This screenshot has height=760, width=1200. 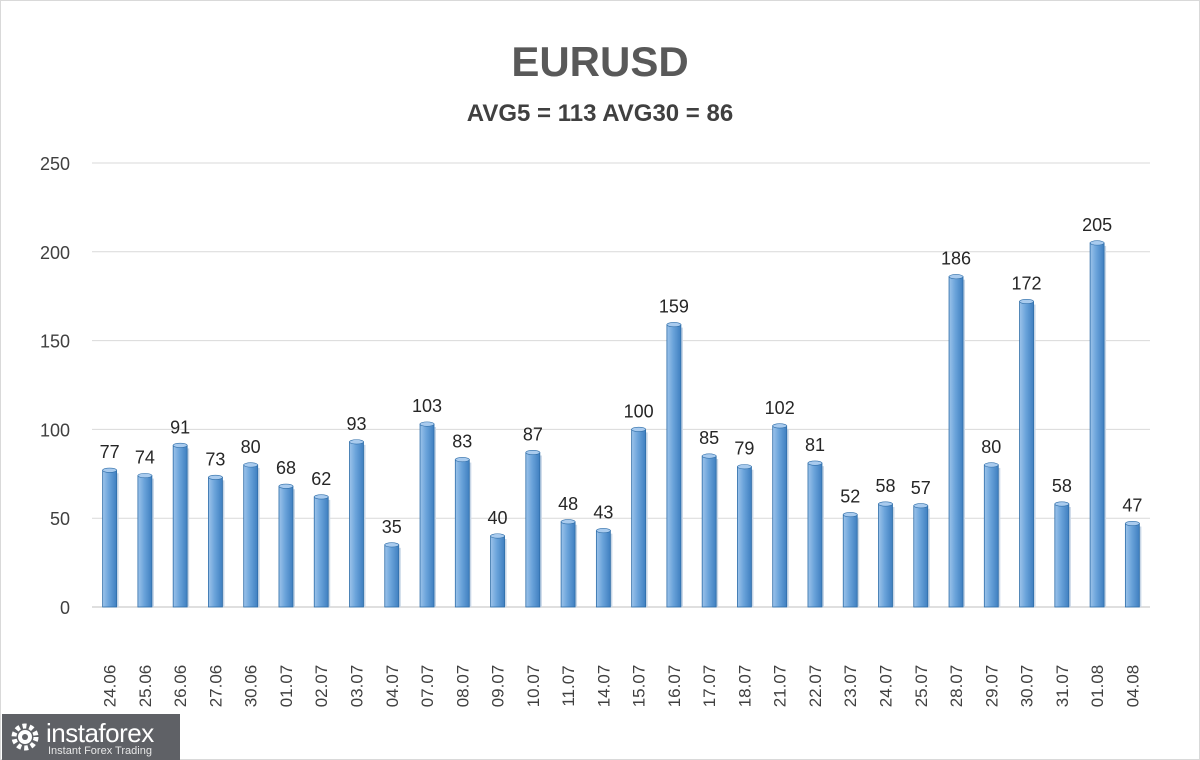 I want to click on data-label: 40, so click(x=498, y=518).